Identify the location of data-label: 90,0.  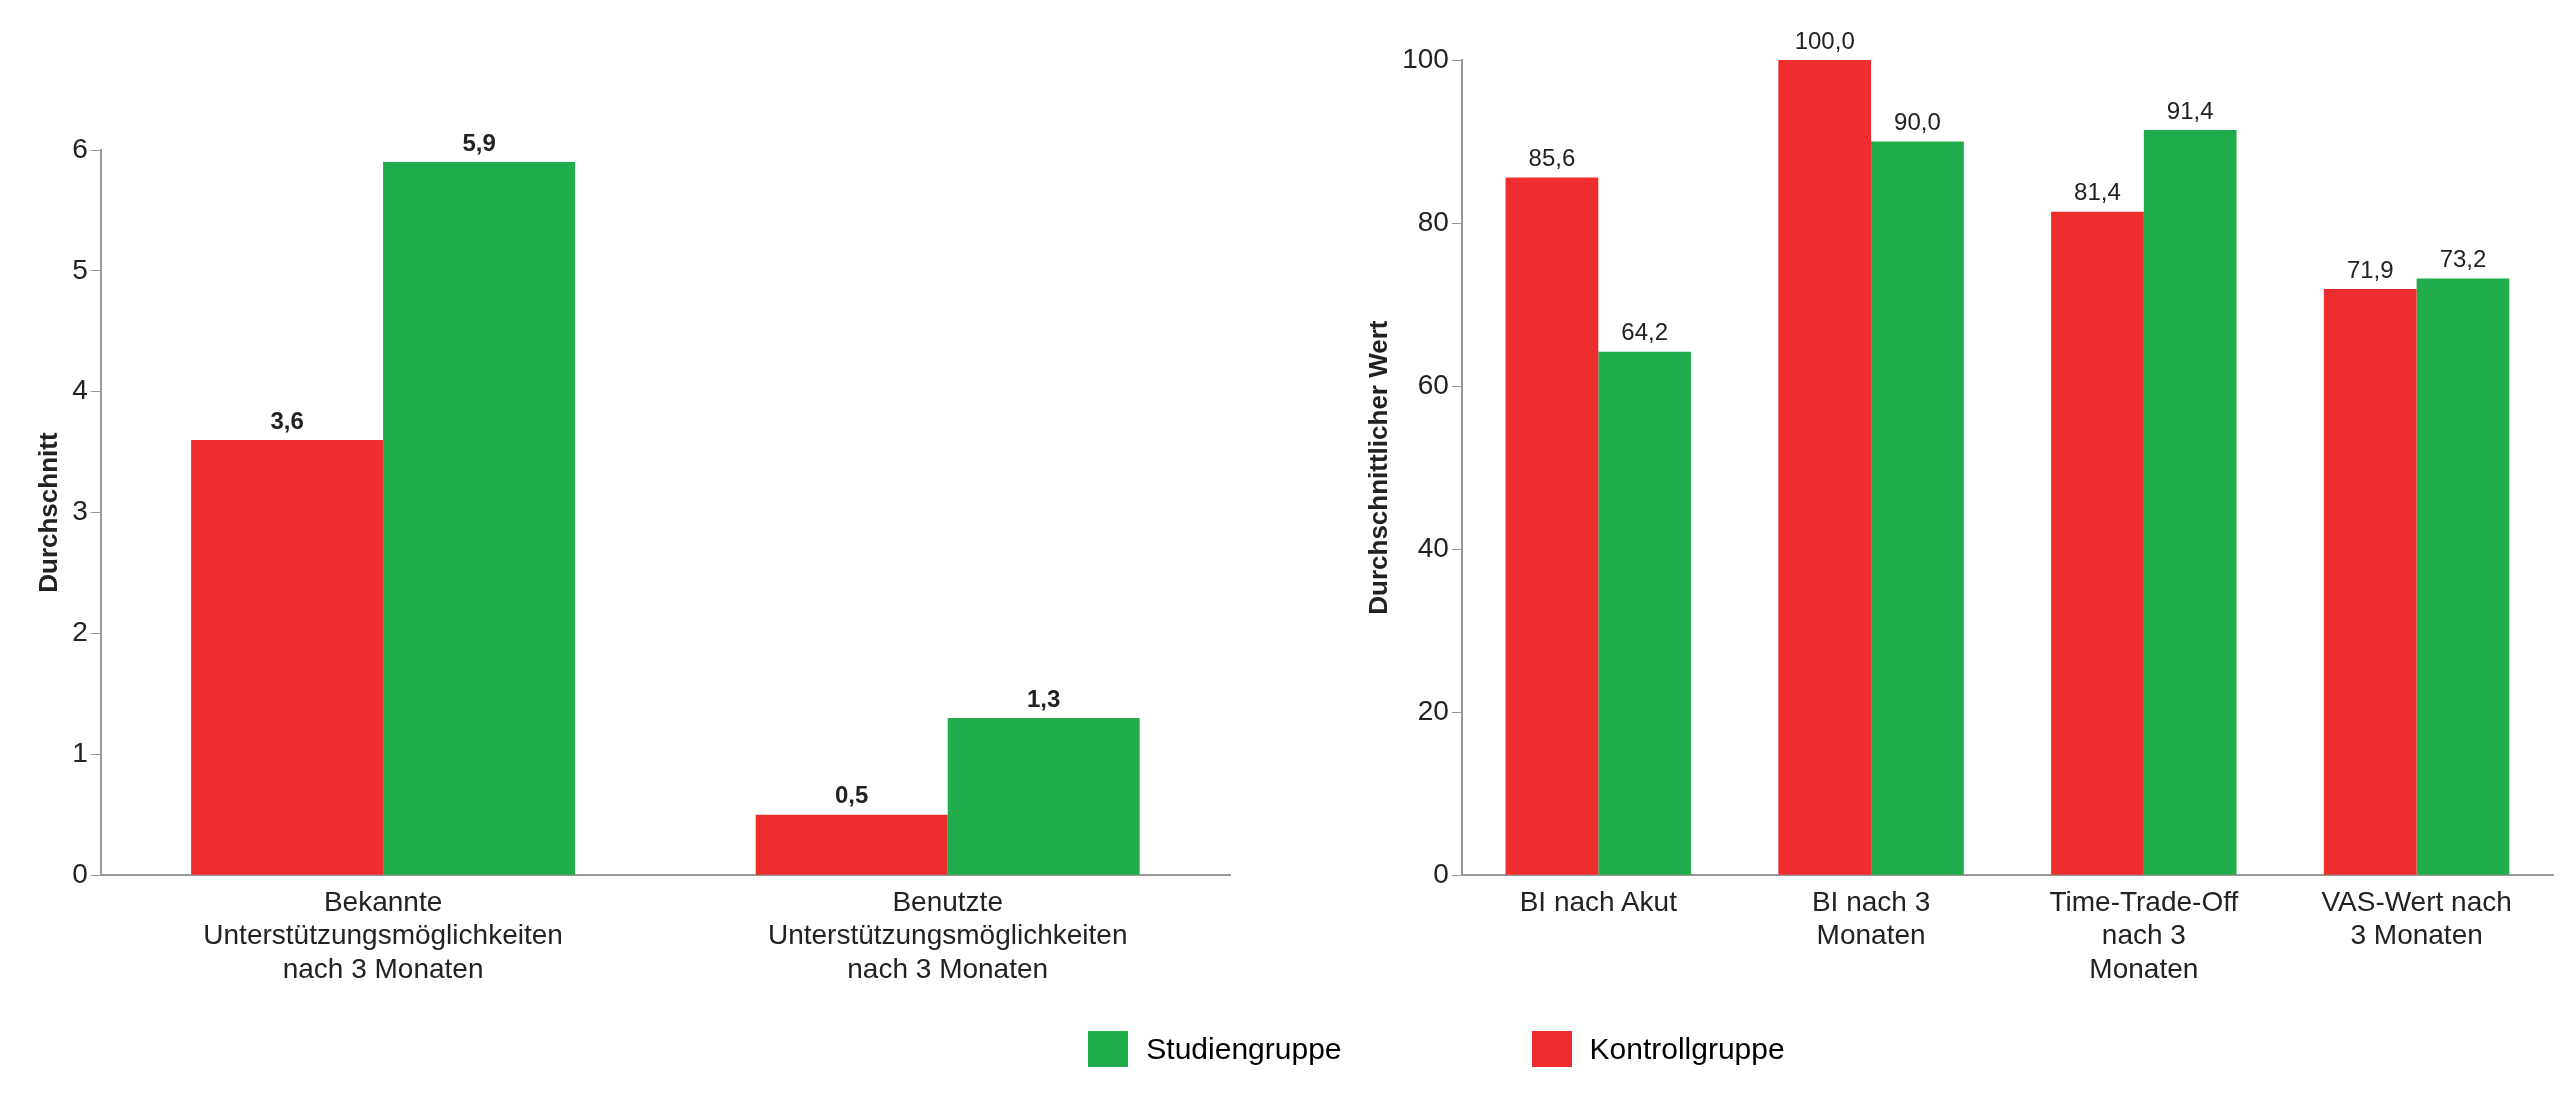
(1917, 122).